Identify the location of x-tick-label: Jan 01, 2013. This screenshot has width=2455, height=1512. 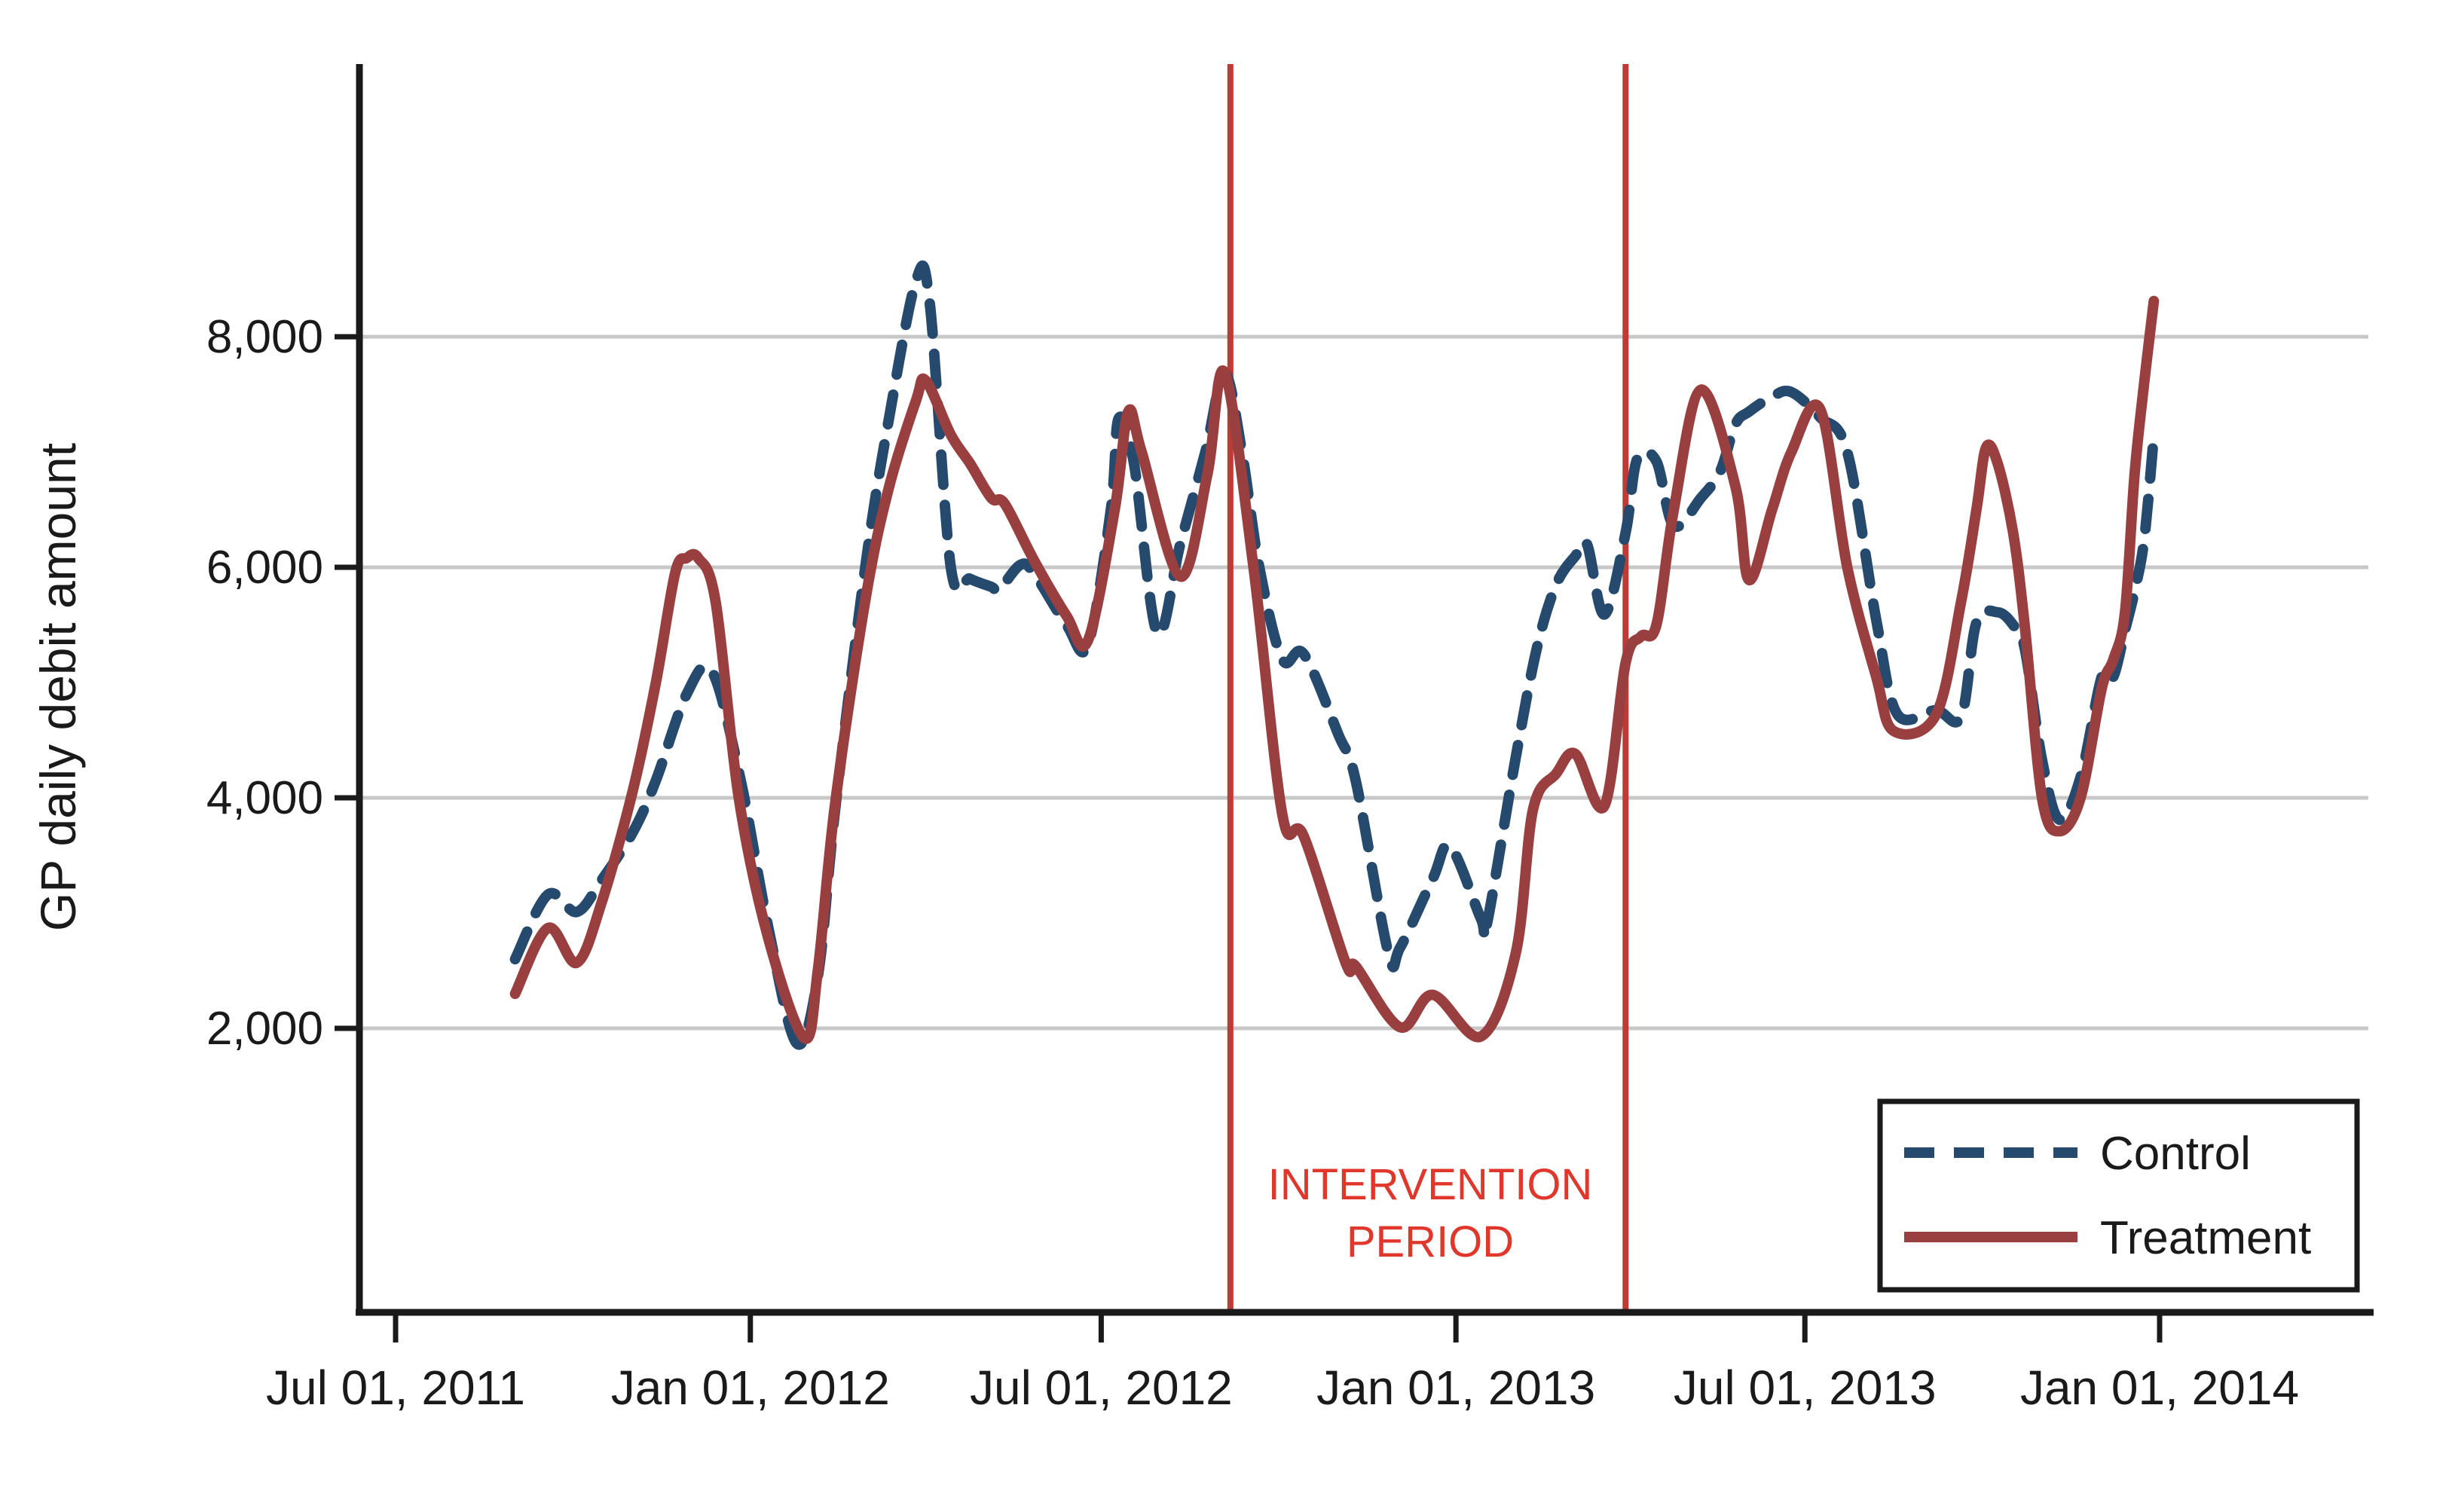
(1455, 1388).